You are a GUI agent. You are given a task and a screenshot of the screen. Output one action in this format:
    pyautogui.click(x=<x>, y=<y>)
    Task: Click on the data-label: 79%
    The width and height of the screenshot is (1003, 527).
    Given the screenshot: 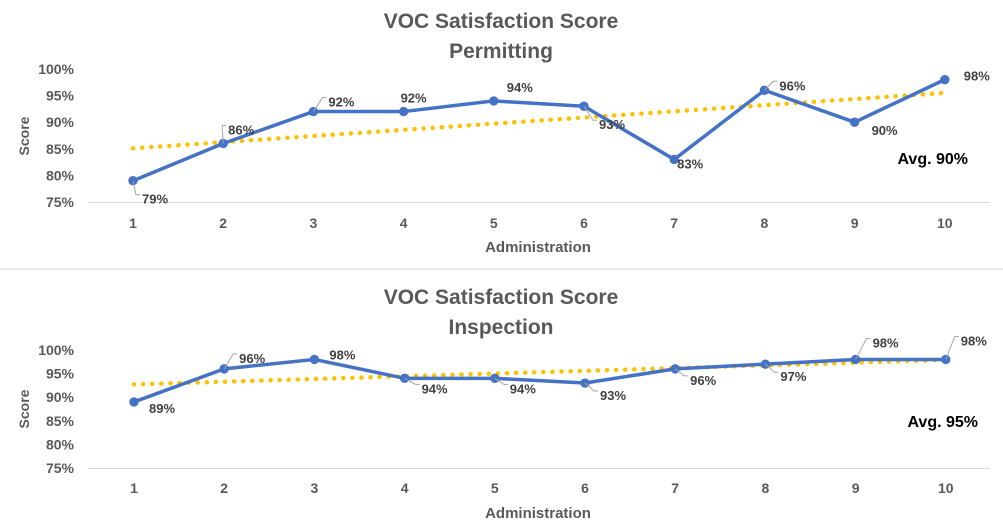 What is the action you would take?
    pyautogui.click(x=155, y=199)
    